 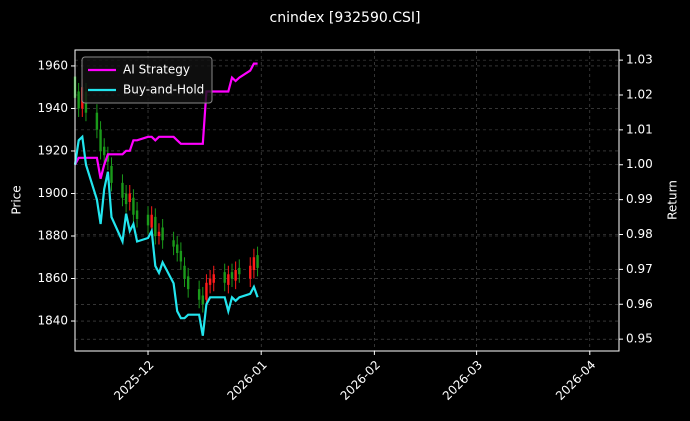 I want to click on y2-tick-label: 0.95, so click(x=639, y=339).